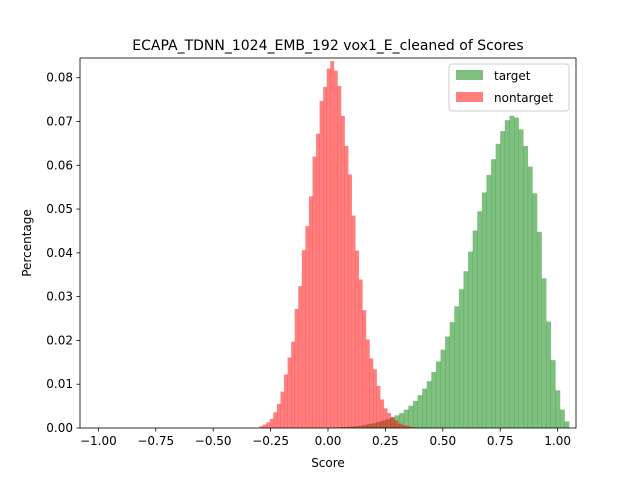 Image resolution: width=640 pixels, height=480 pixels. I want to click on y-tick-label: 0.05, so click(59, 209).